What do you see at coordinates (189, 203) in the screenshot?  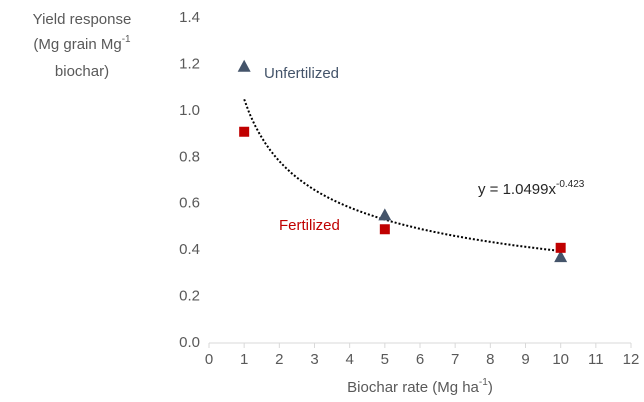 I see `y-tick-label: 0.6` at bounding box center [189, 203].